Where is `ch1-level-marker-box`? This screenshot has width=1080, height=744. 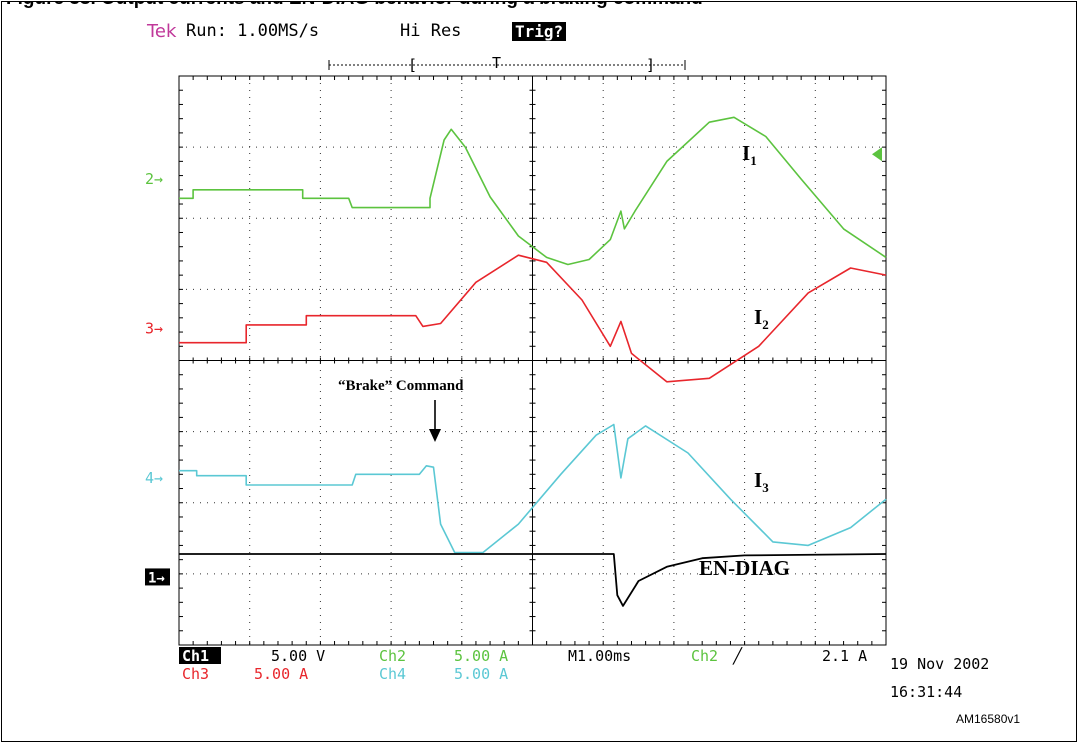 ch1-level-marker-box is located at coordinates (157, 577).